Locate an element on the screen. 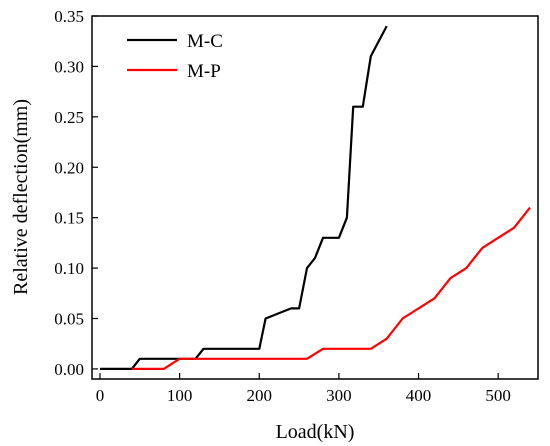 The image size is (550, 446). x-axis-title: Load(kN) is located at coordinates (315, 432).